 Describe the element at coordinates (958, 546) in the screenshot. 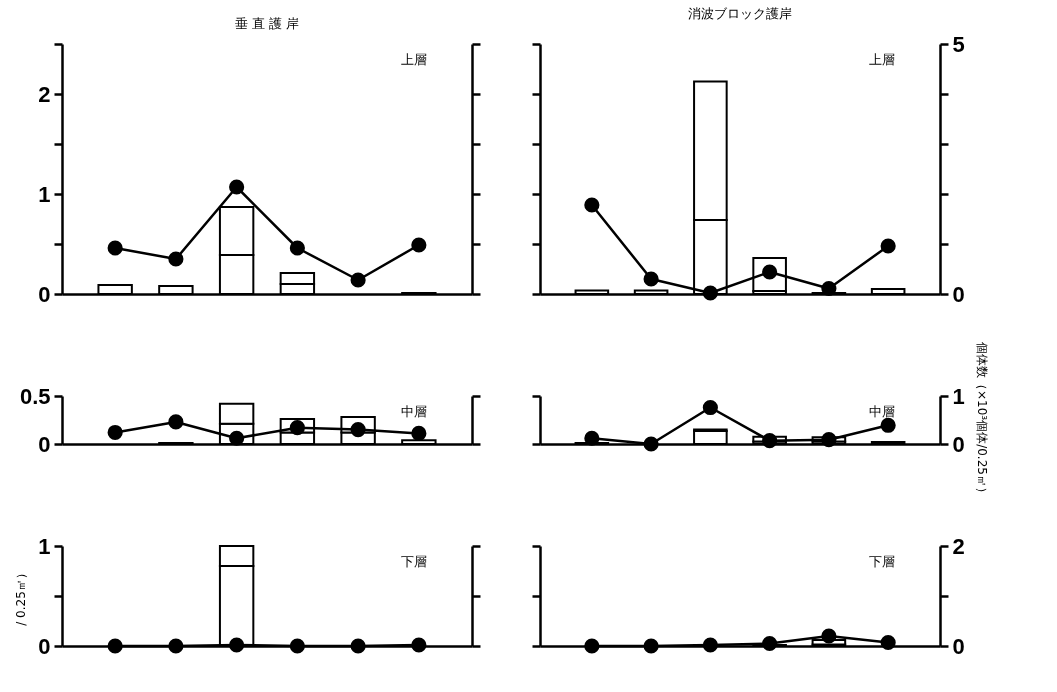

I see `y2-tick-label: 2` at that location.